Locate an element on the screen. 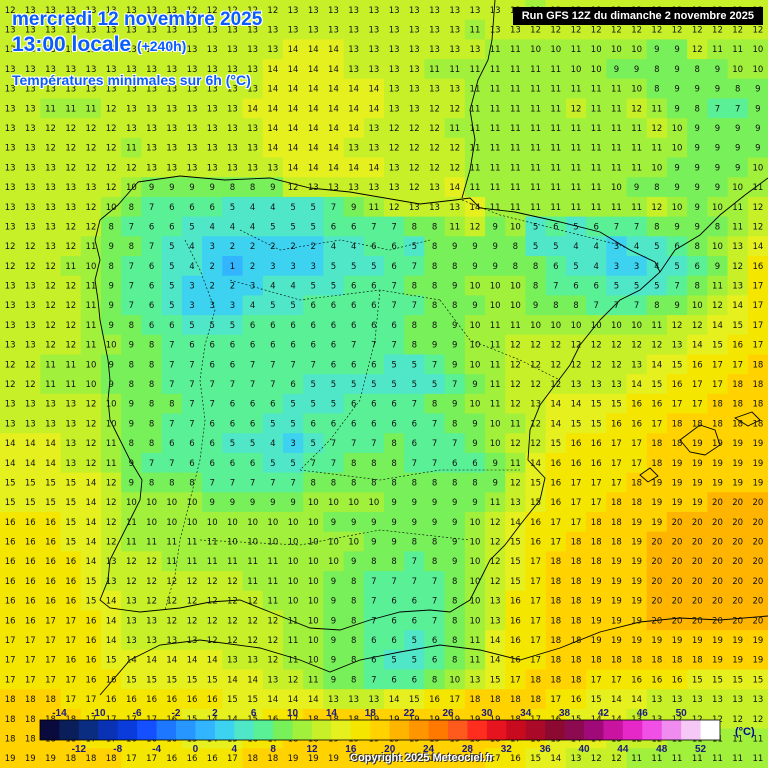  temperature-value: 8 is located at coordinates (434, 326).